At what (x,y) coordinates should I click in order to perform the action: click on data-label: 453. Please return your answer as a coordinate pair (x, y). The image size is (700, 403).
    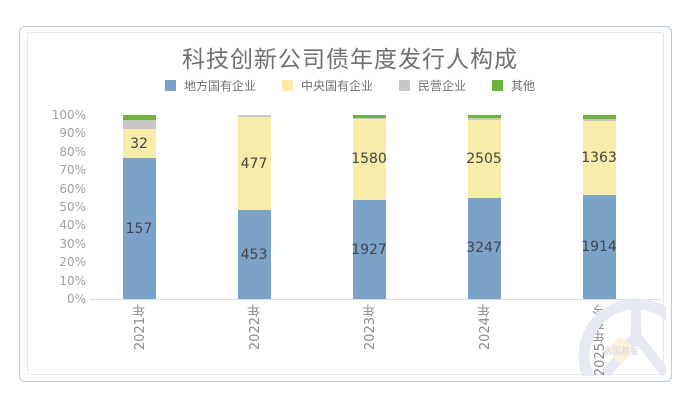
    Looking at the image, I should click on (254, 254).